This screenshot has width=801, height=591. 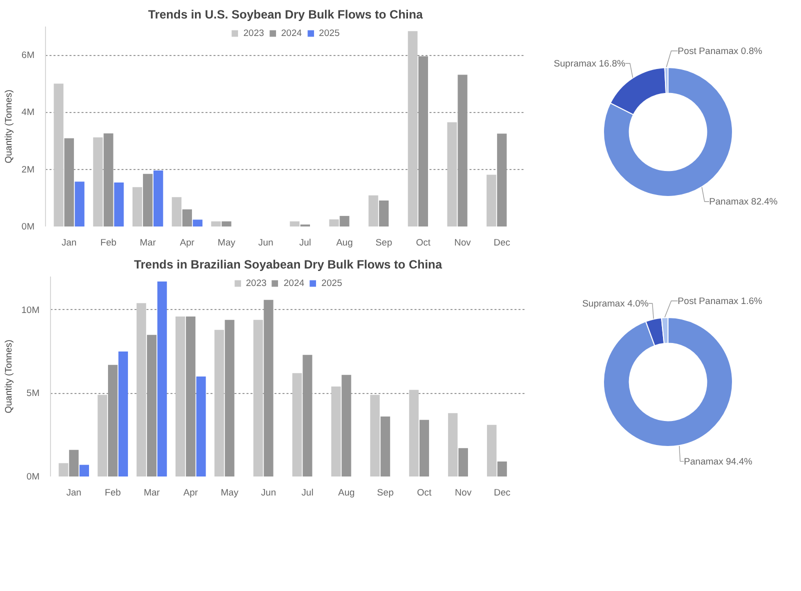 I want to click on y-tick-label: 2M, so click(x=28, y=169).